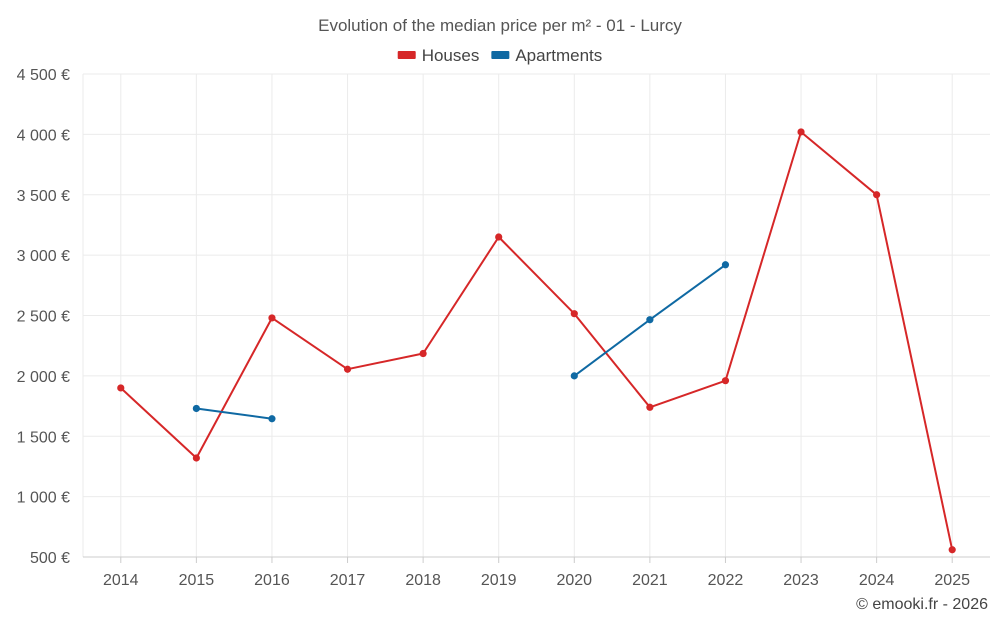 This screenshot has height=625, width=1000. What do you see at coordinates (461, 342) in the screenshot?
I see `series-apartments` at bounding box center [461, 342].